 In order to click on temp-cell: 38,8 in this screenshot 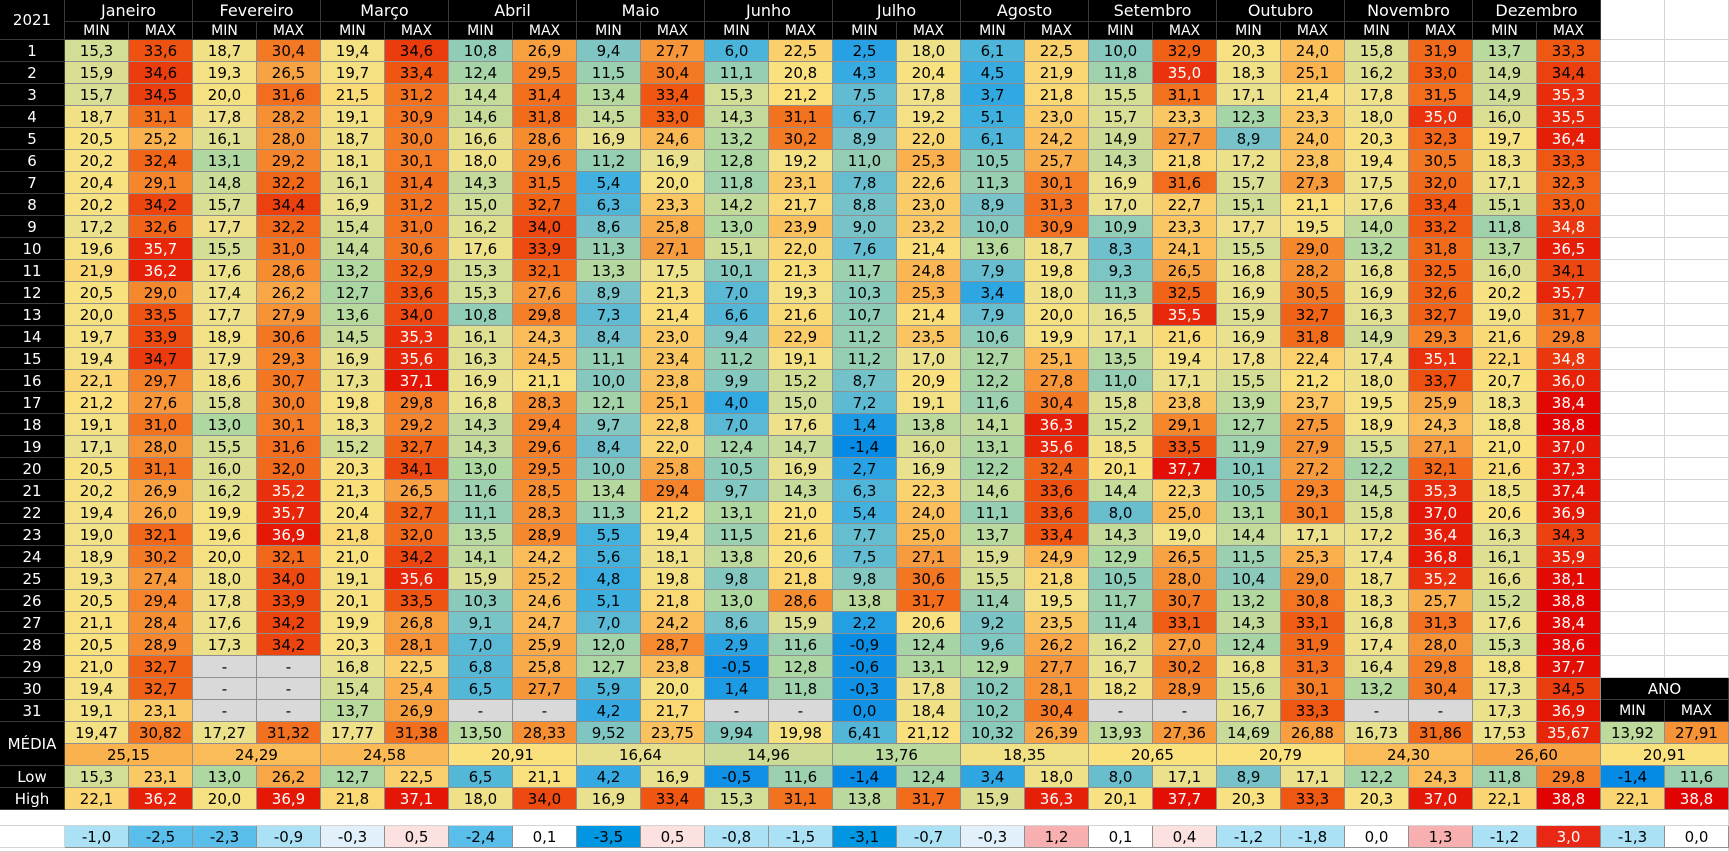, I will do `click(1569, 601)`.